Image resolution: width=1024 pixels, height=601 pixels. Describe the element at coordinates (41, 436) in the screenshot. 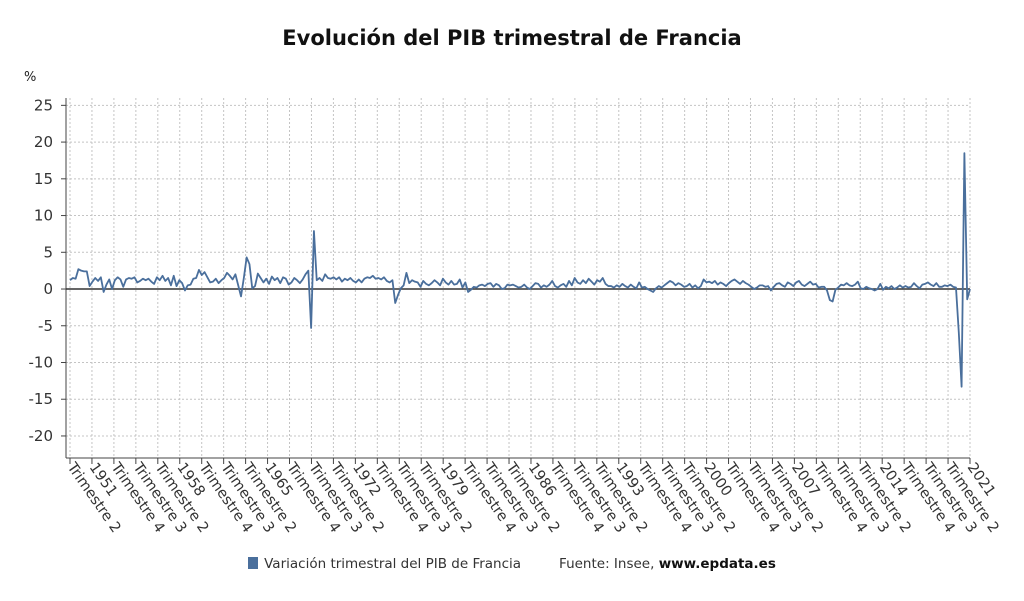

I see `y-tick-label: -20` at that location.